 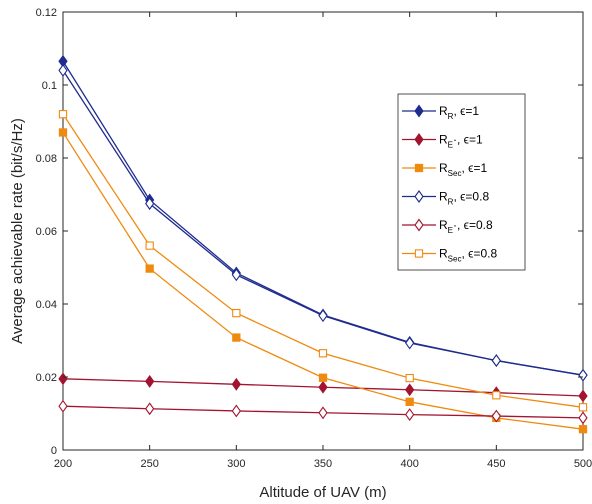 I want to click on legend-label: RR, ϵ=1, so click(x=459, y=112).